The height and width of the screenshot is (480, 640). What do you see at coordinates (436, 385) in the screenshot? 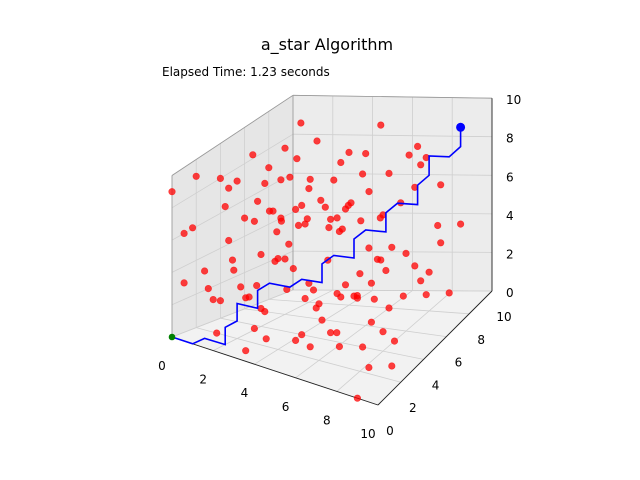
I see `y-tick-label: 4` at bounding box center [436, 385].